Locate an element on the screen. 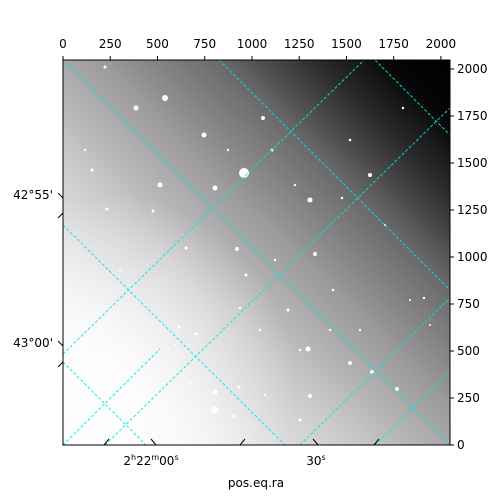  top-tick-label: 1250 is located at coordinates (299, 44).